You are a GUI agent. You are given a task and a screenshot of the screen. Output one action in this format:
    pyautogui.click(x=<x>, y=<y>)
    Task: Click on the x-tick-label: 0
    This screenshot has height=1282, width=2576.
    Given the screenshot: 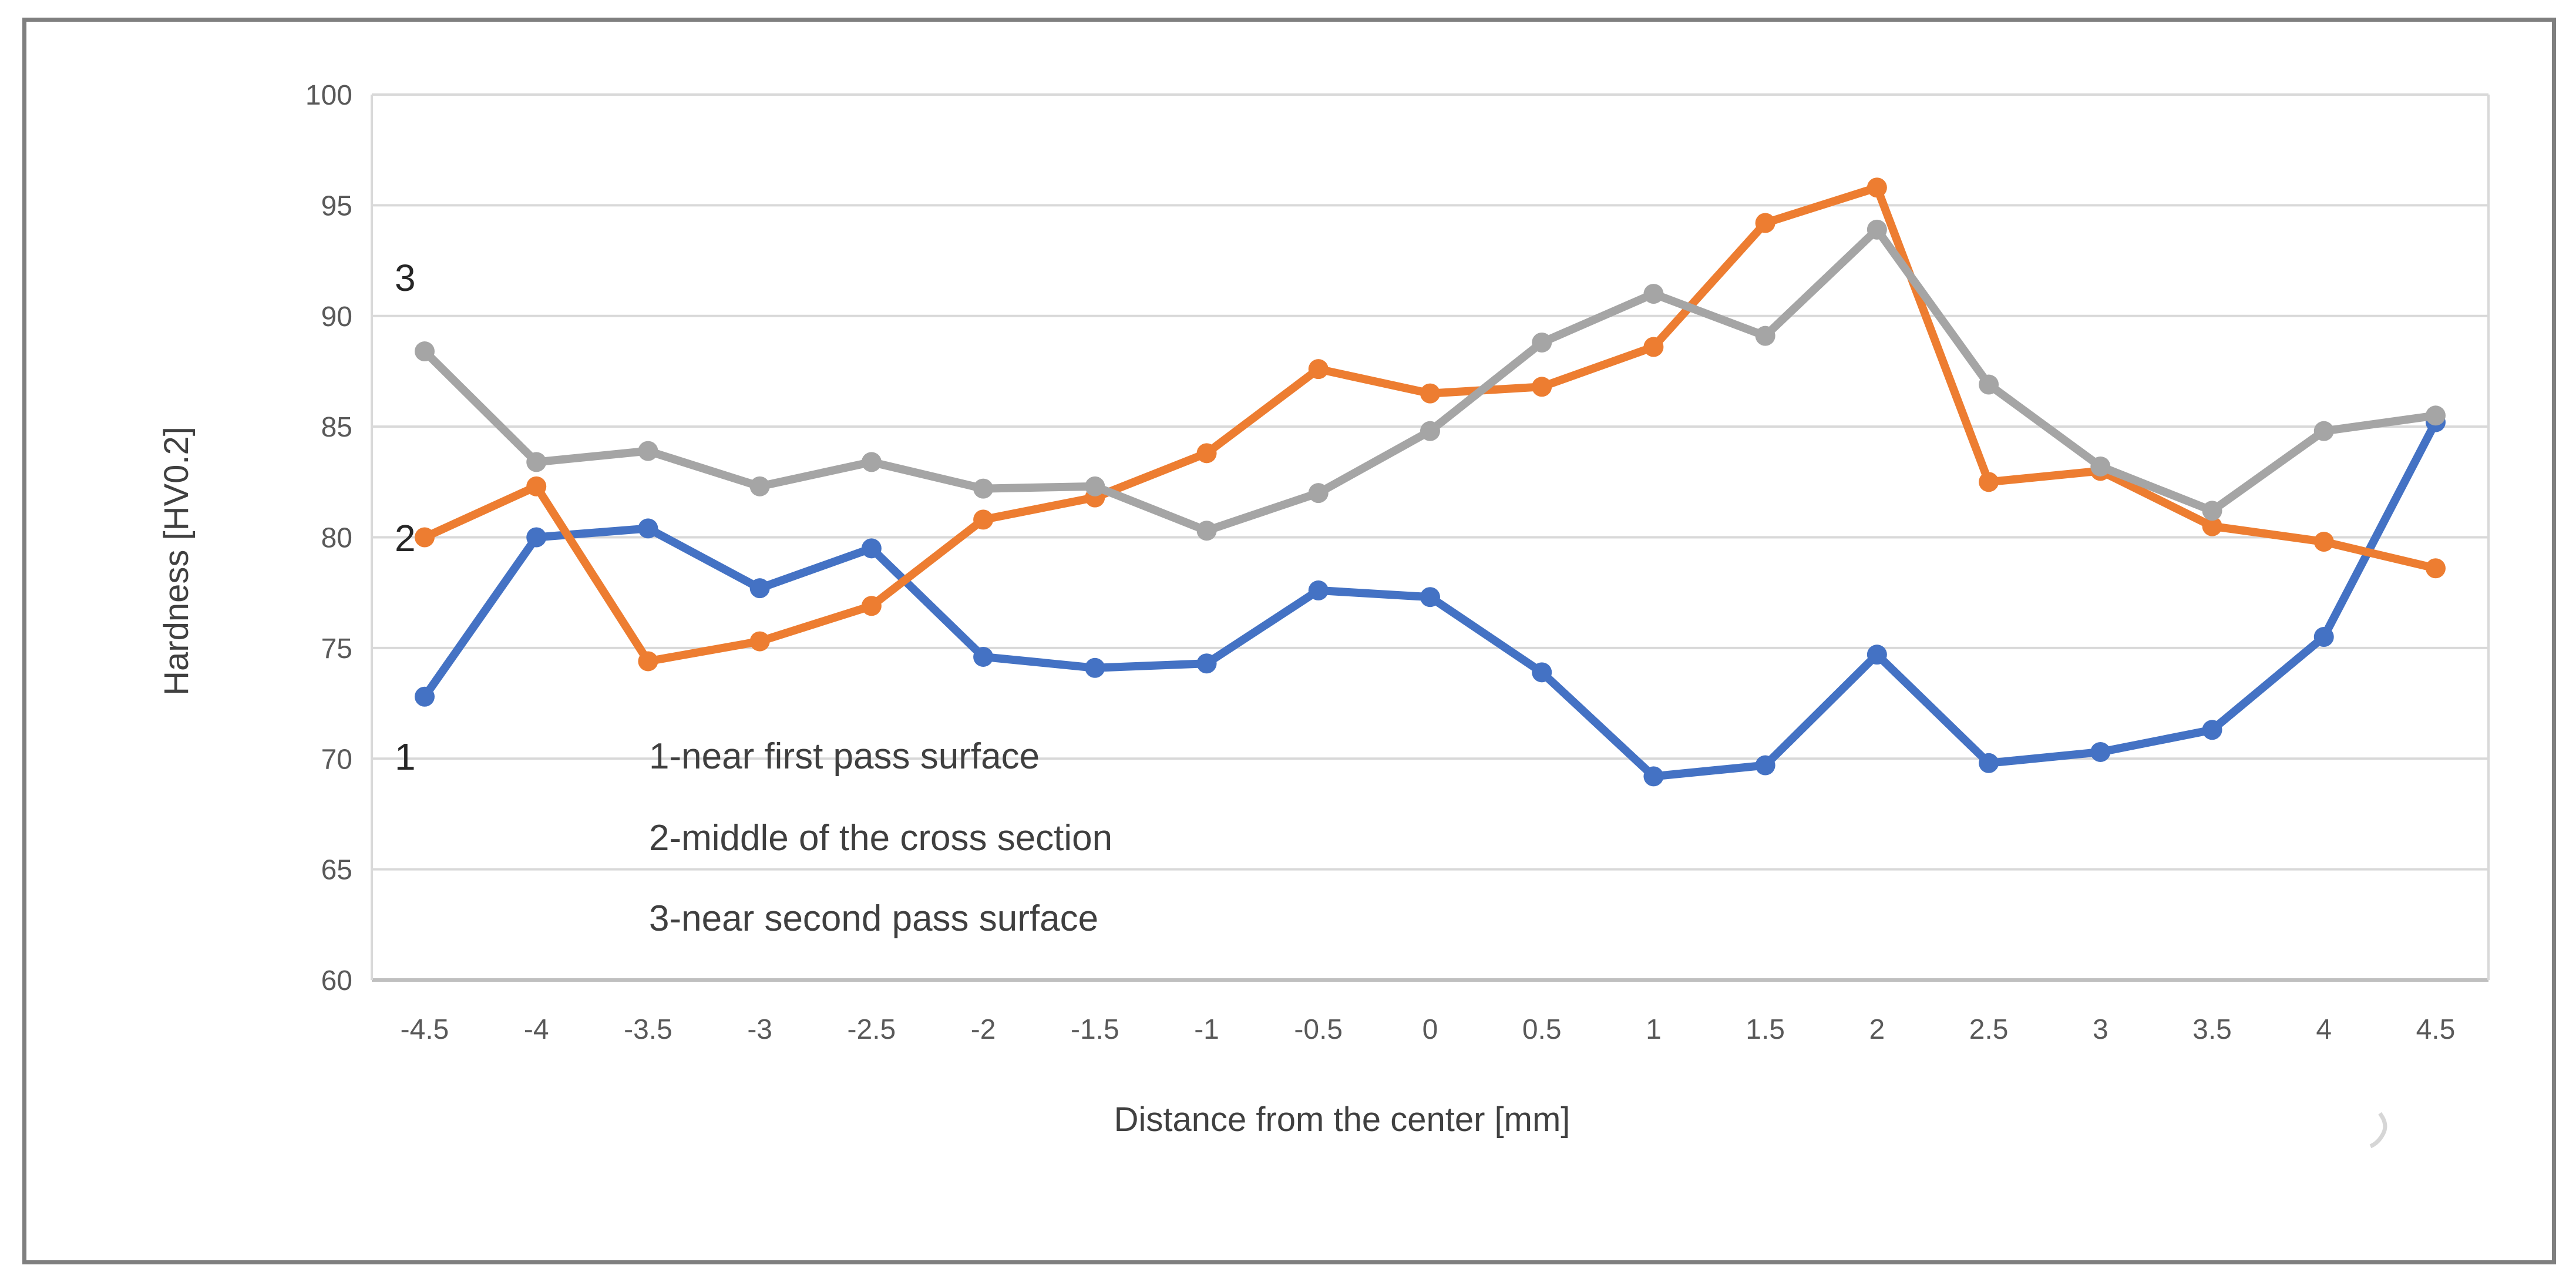 What is the action you would take?
    pyautogui.click(x=1430, y=1029)
    